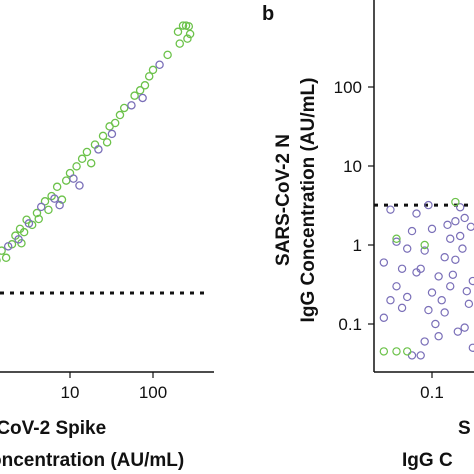  Describe the element at coordinates (283, 200) in the screenshot. I see `panel-b-y-axis-title: SARS-CoV-2 N` at that location.